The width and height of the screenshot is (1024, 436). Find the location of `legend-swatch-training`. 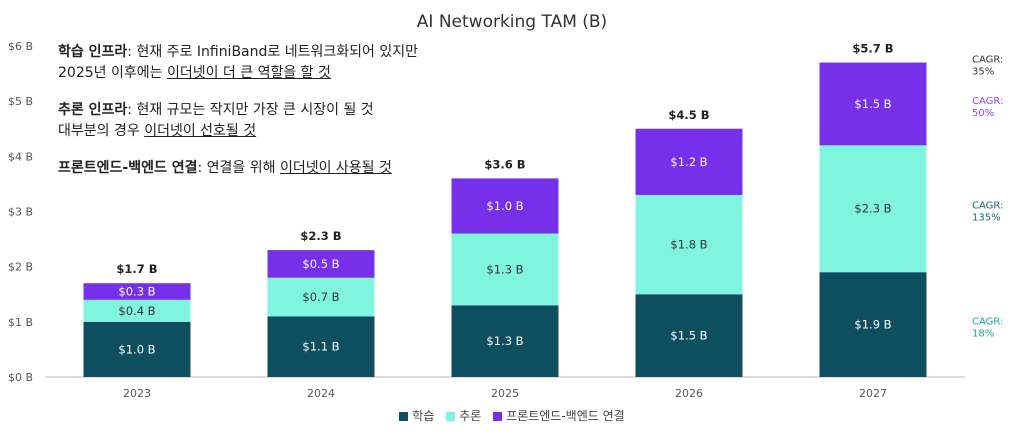

legend-swatch-training is located at coordinates (404, 416).